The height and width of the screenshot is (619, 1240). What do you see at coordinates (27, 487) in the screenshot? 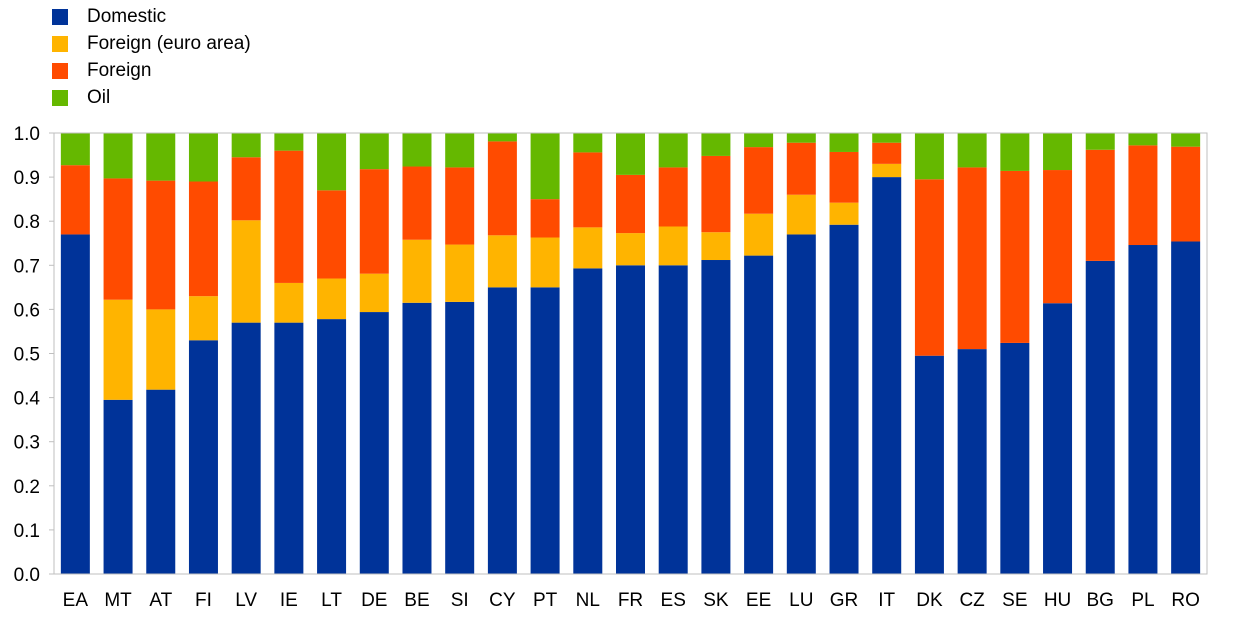
I see `y-tick-label: 0.2` at bounding box center [27, 487].